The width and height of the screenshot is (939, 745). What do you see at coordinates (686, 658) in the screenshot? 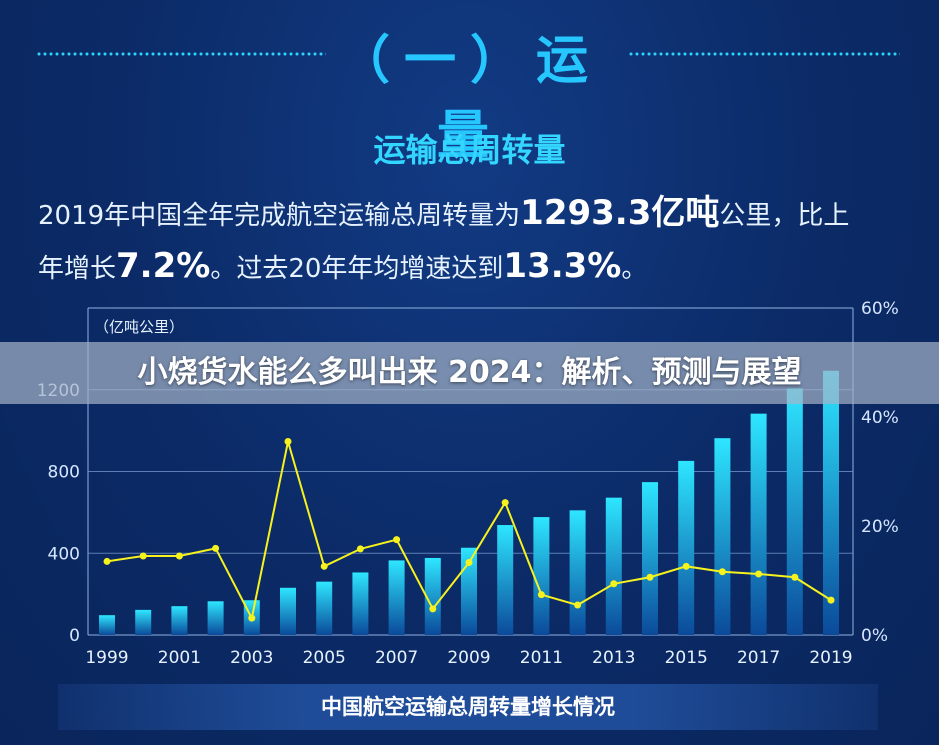
I see `x-tick-label: 2015` at bounding box center [686, 658].